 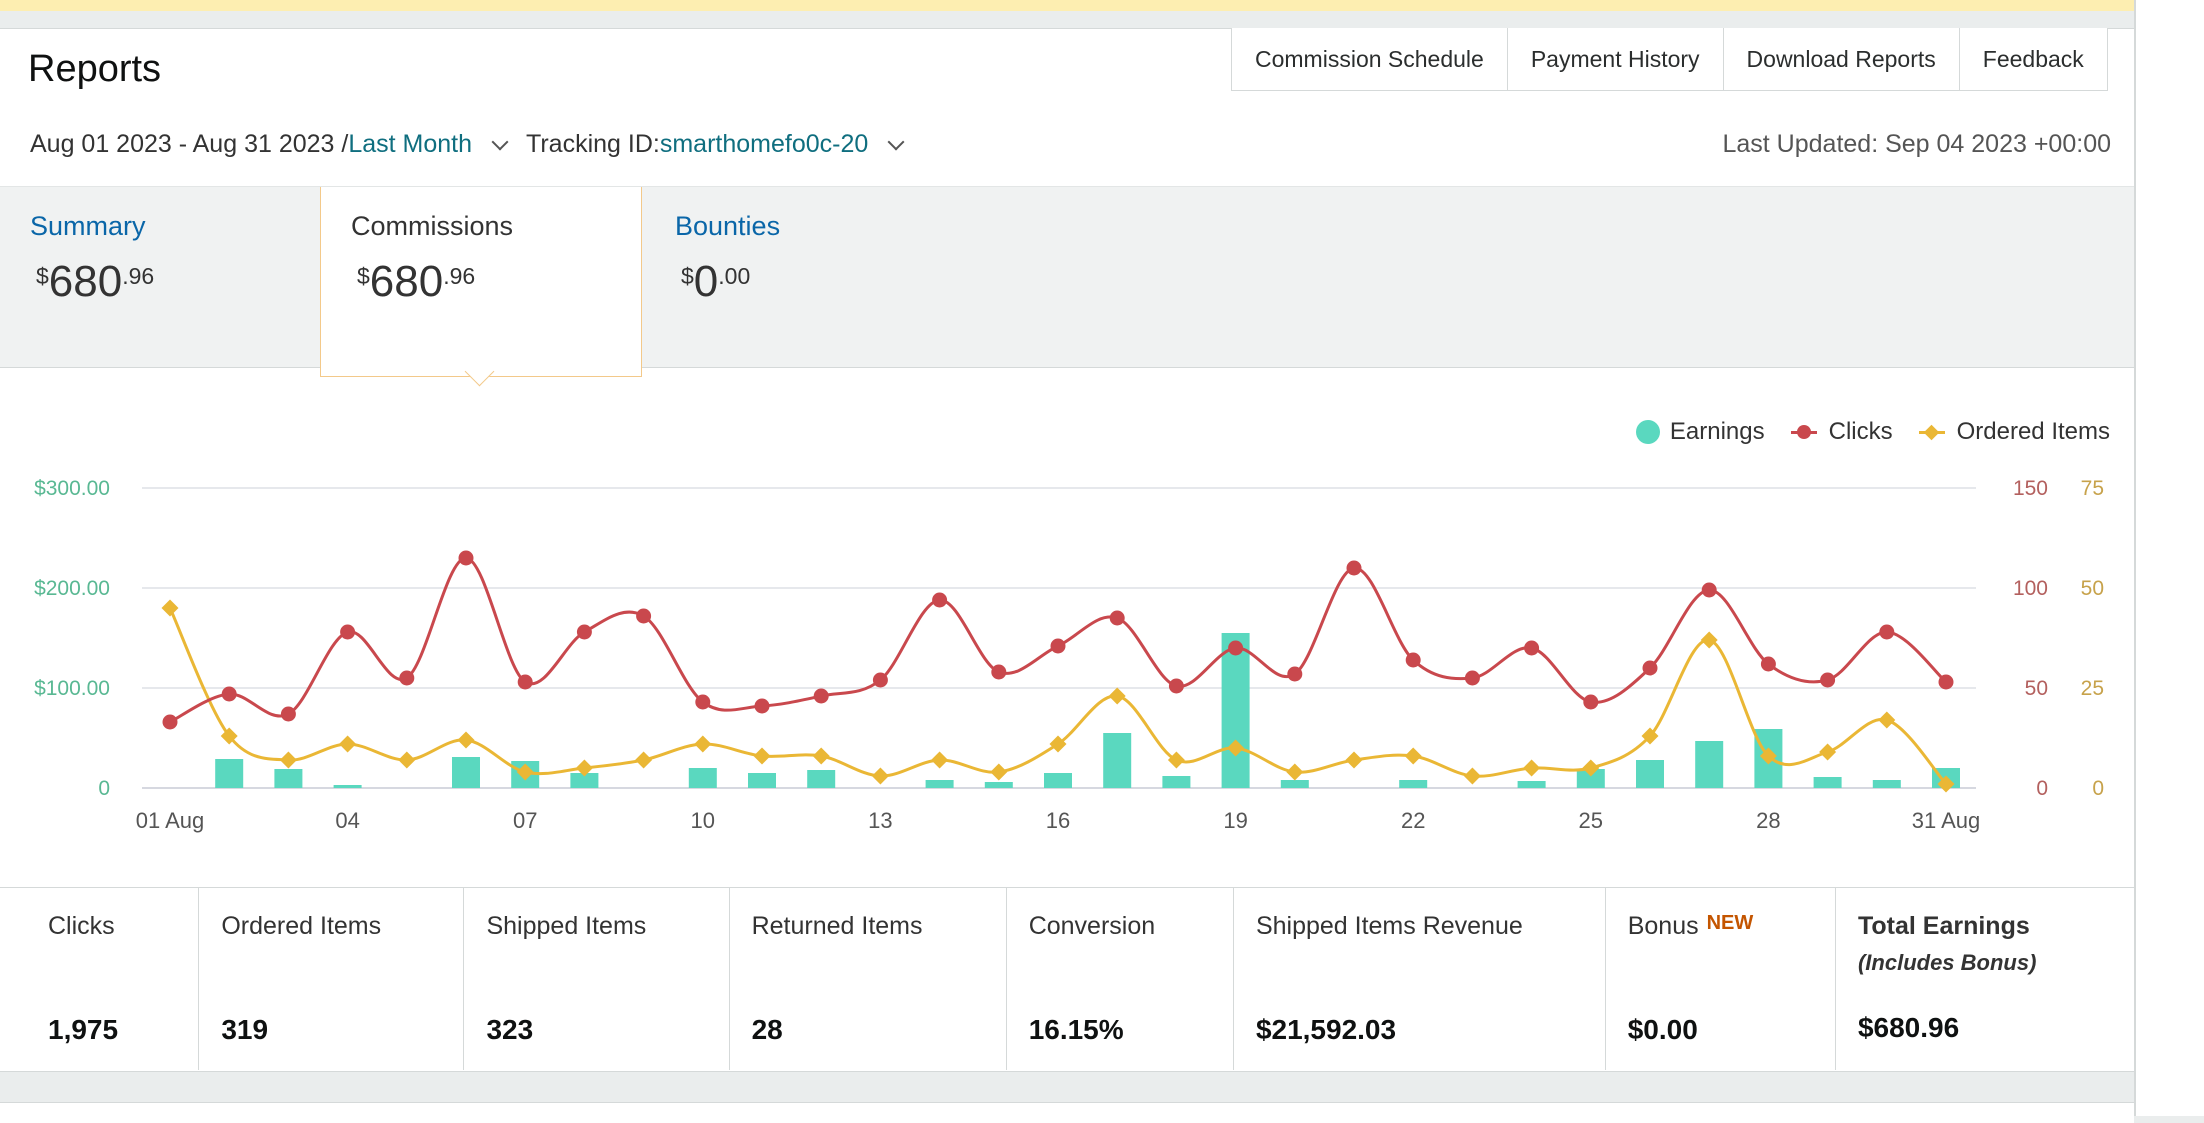 I want to click on feedback-tab: Feedback, so click(x=2033, y=59).